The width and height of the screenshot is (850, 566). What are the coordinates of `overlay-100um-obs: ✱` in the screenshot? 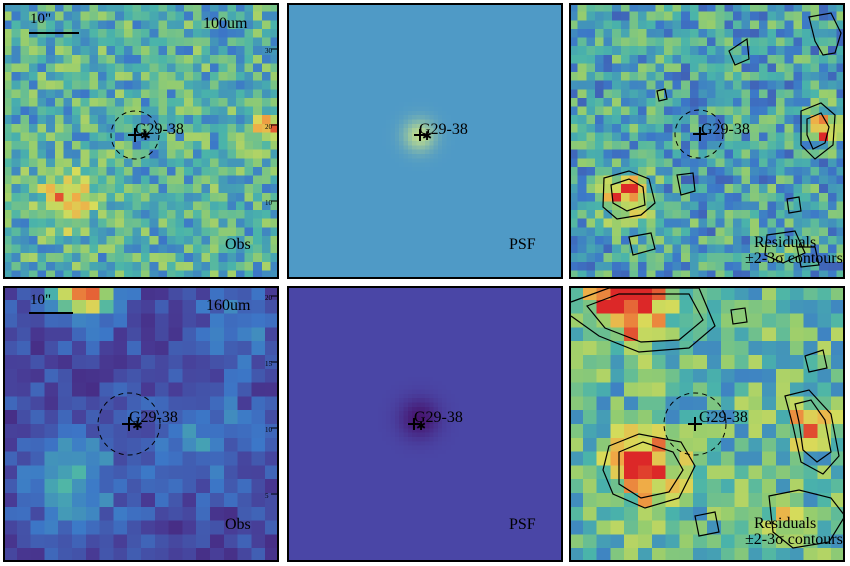 It's located at (154, 117).